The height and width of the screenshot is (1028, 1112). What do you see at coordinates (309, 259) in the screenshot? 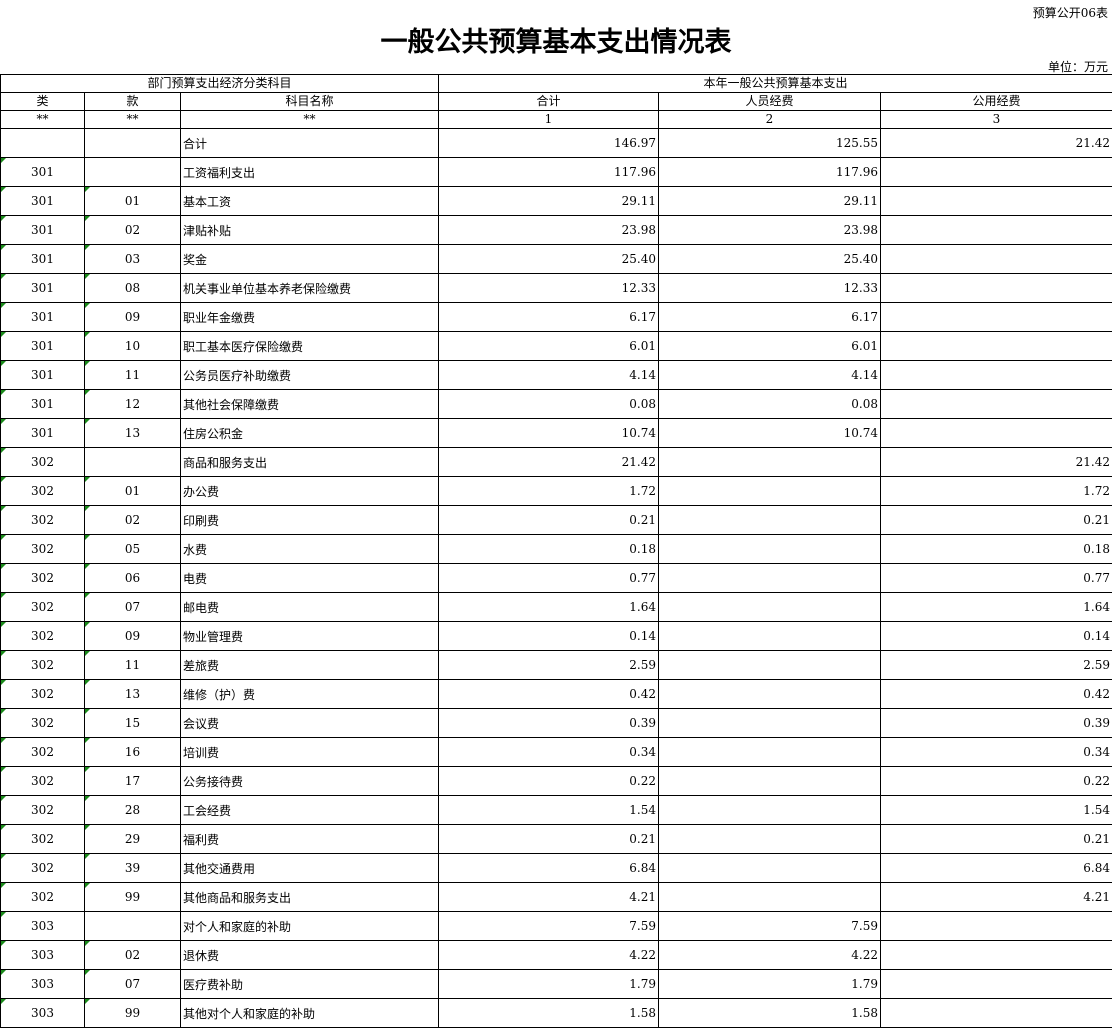
I see `subject-name-cell: 奖金` at bounding box center [309, 259].